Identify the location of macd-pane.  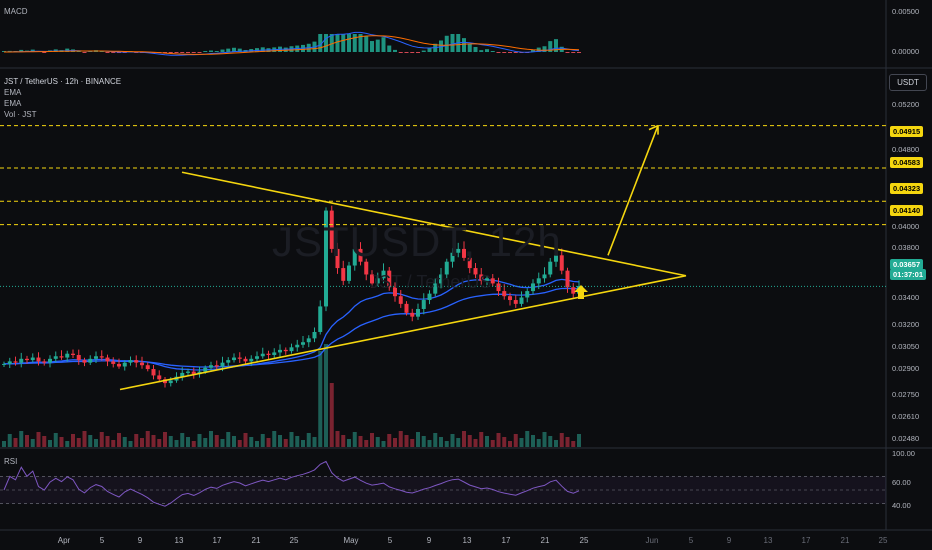
(291, 43).